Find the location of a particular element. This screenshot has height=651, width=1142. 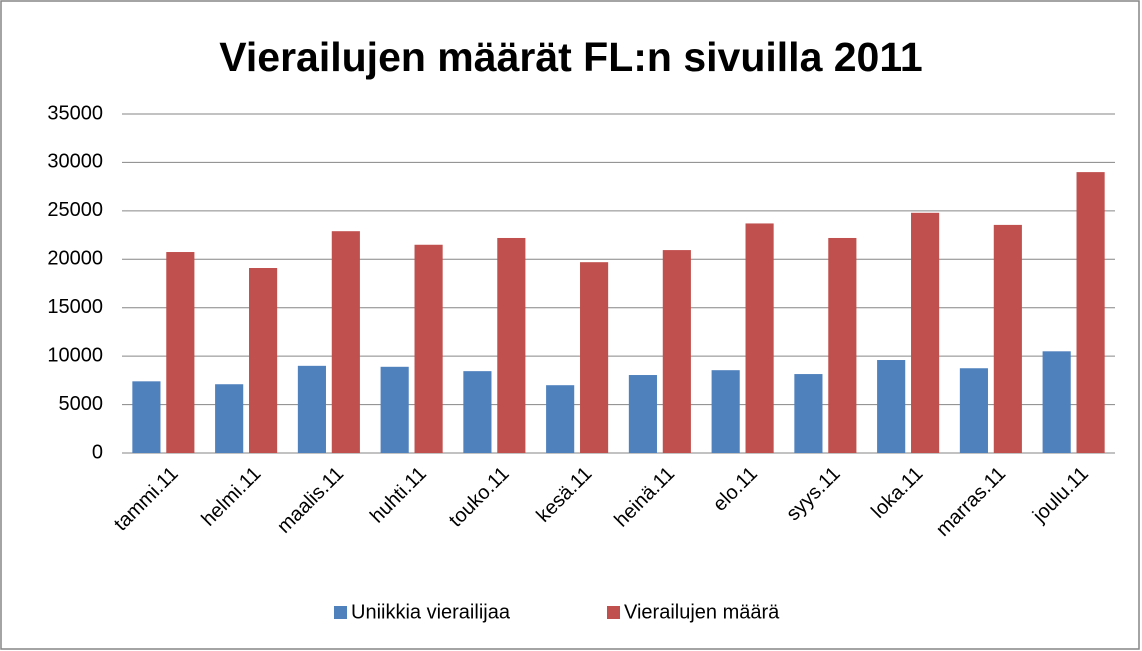

y-tick-label: 25000 is located at coordinates (75, 210).